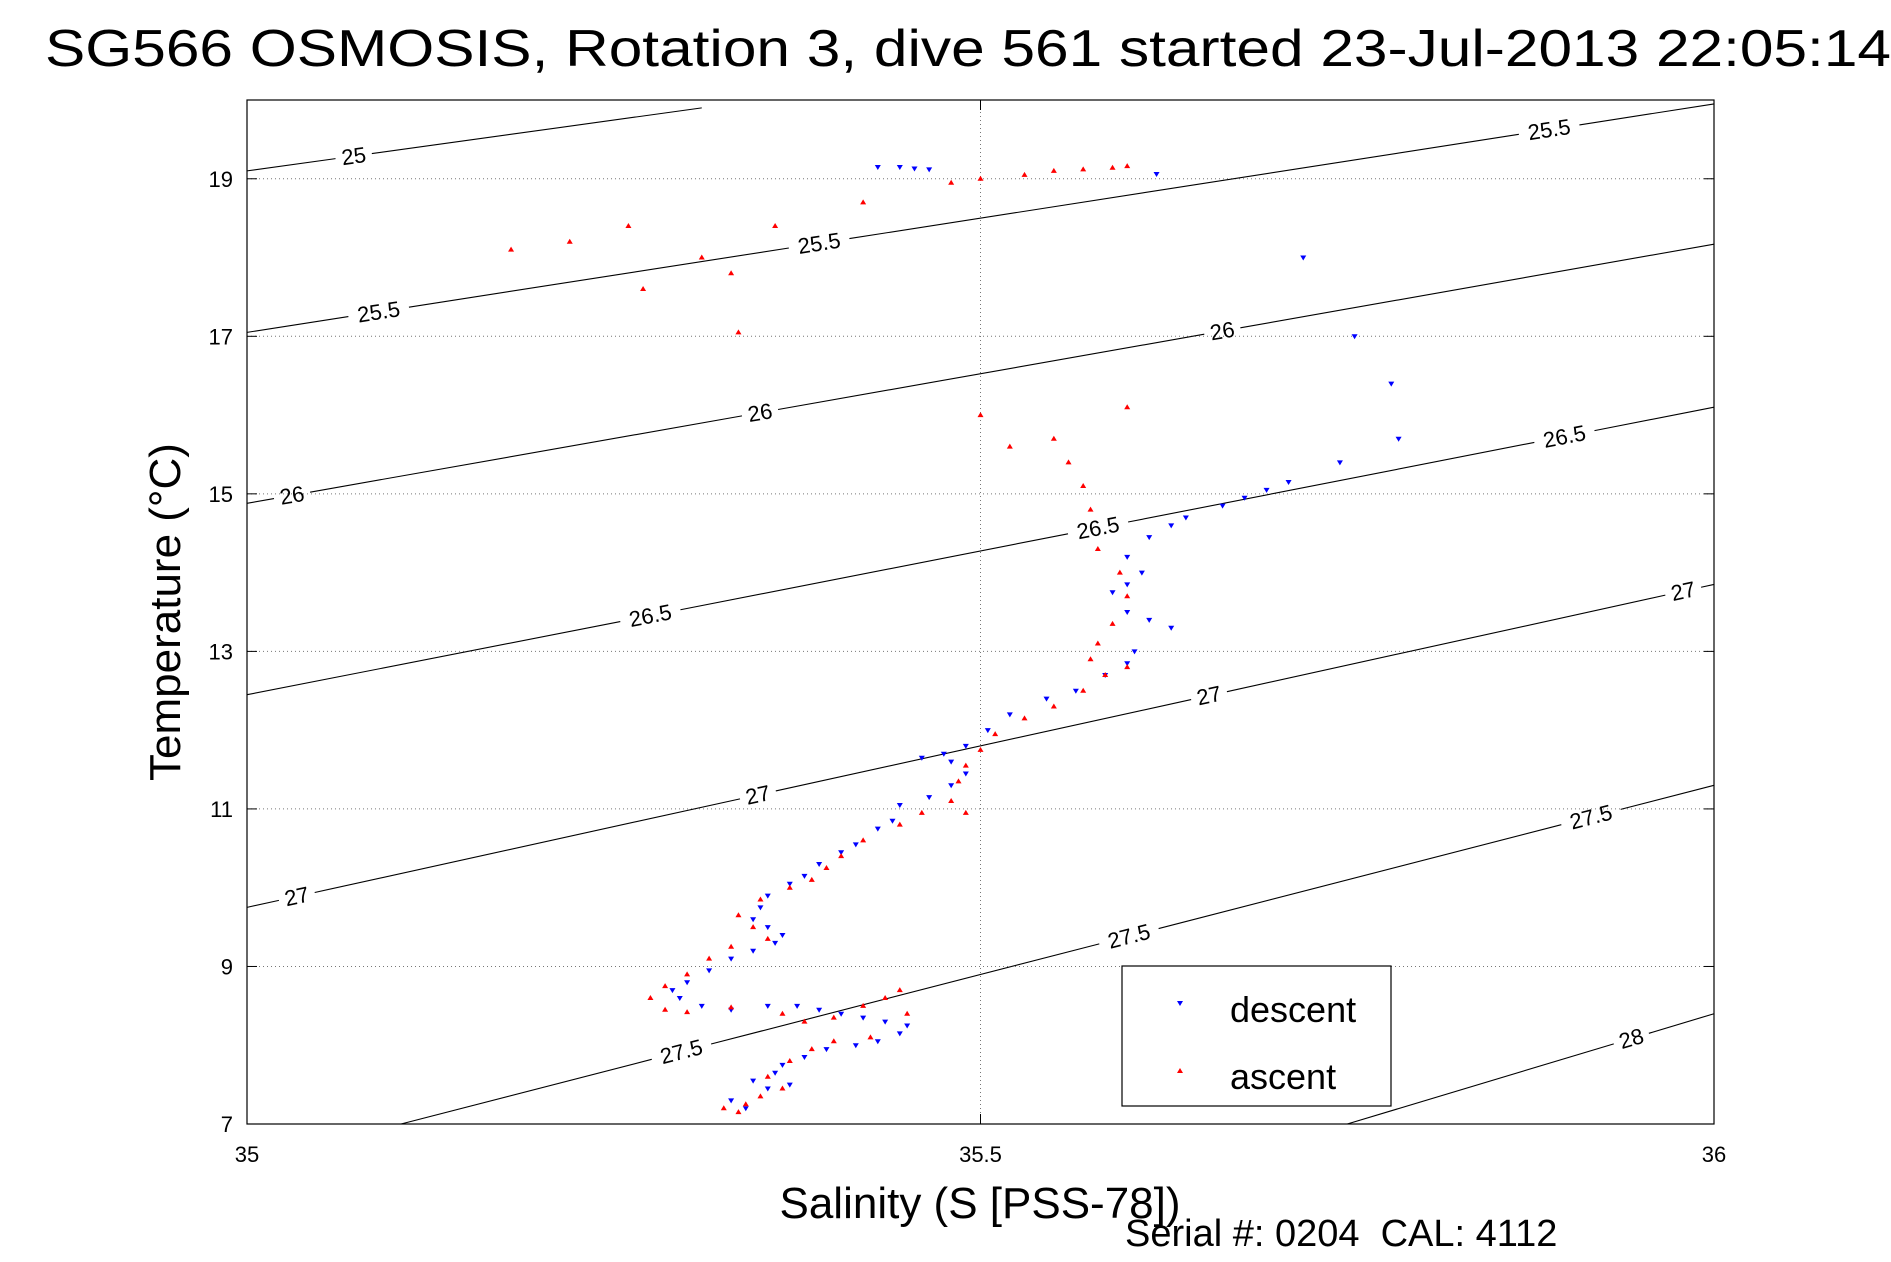 The width and height of the screenshot is (1891, 1262). Describe the element at coordinates (1714, 1154) in the screenshot. I see `x-tick-label: 36` at that location.